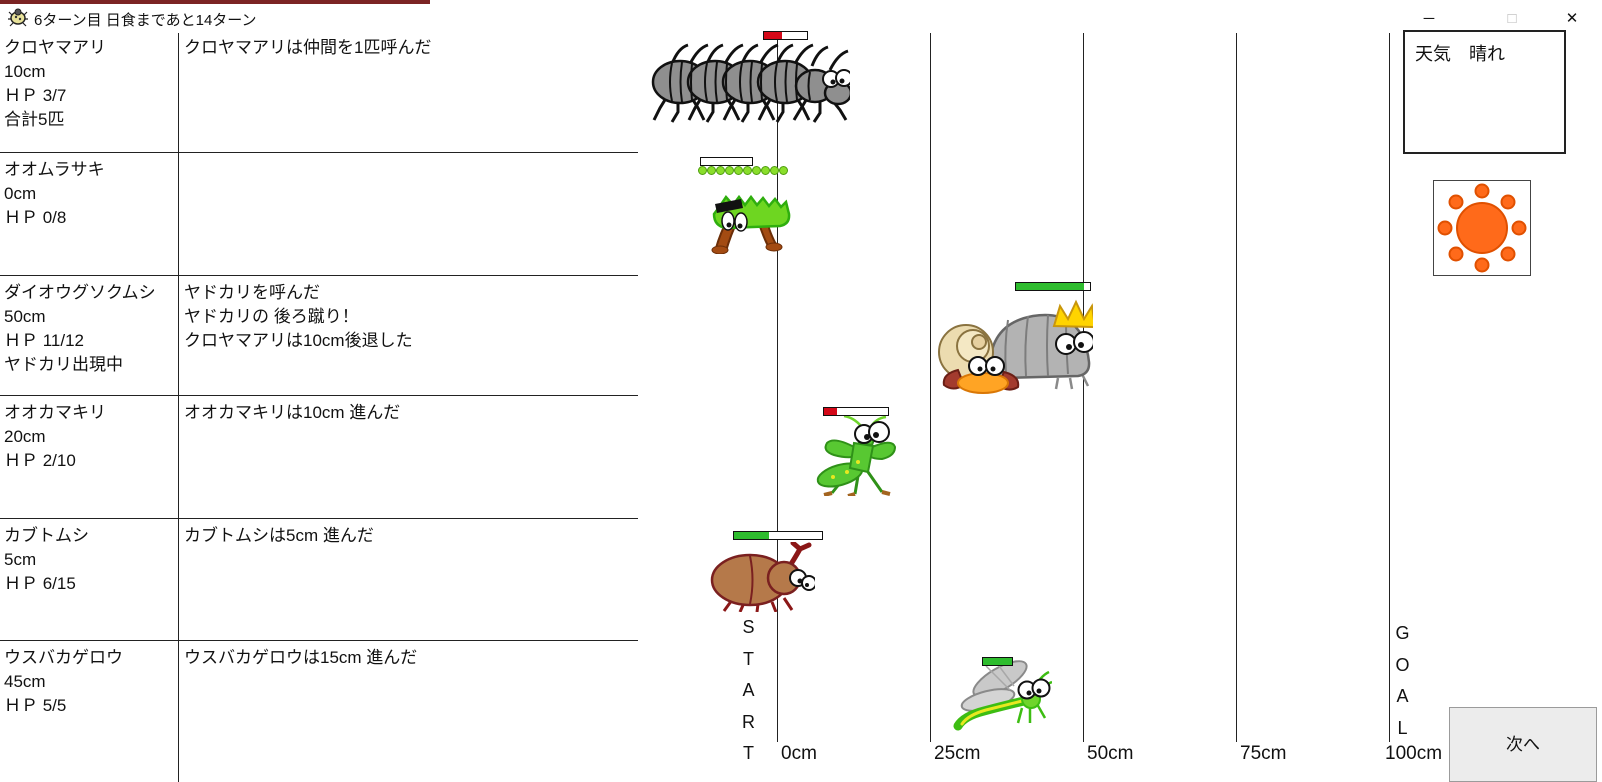 Image resolution: width=1602 pixels, height=782 pixels. I want to click on egg-dots-row, so click(743, 170).